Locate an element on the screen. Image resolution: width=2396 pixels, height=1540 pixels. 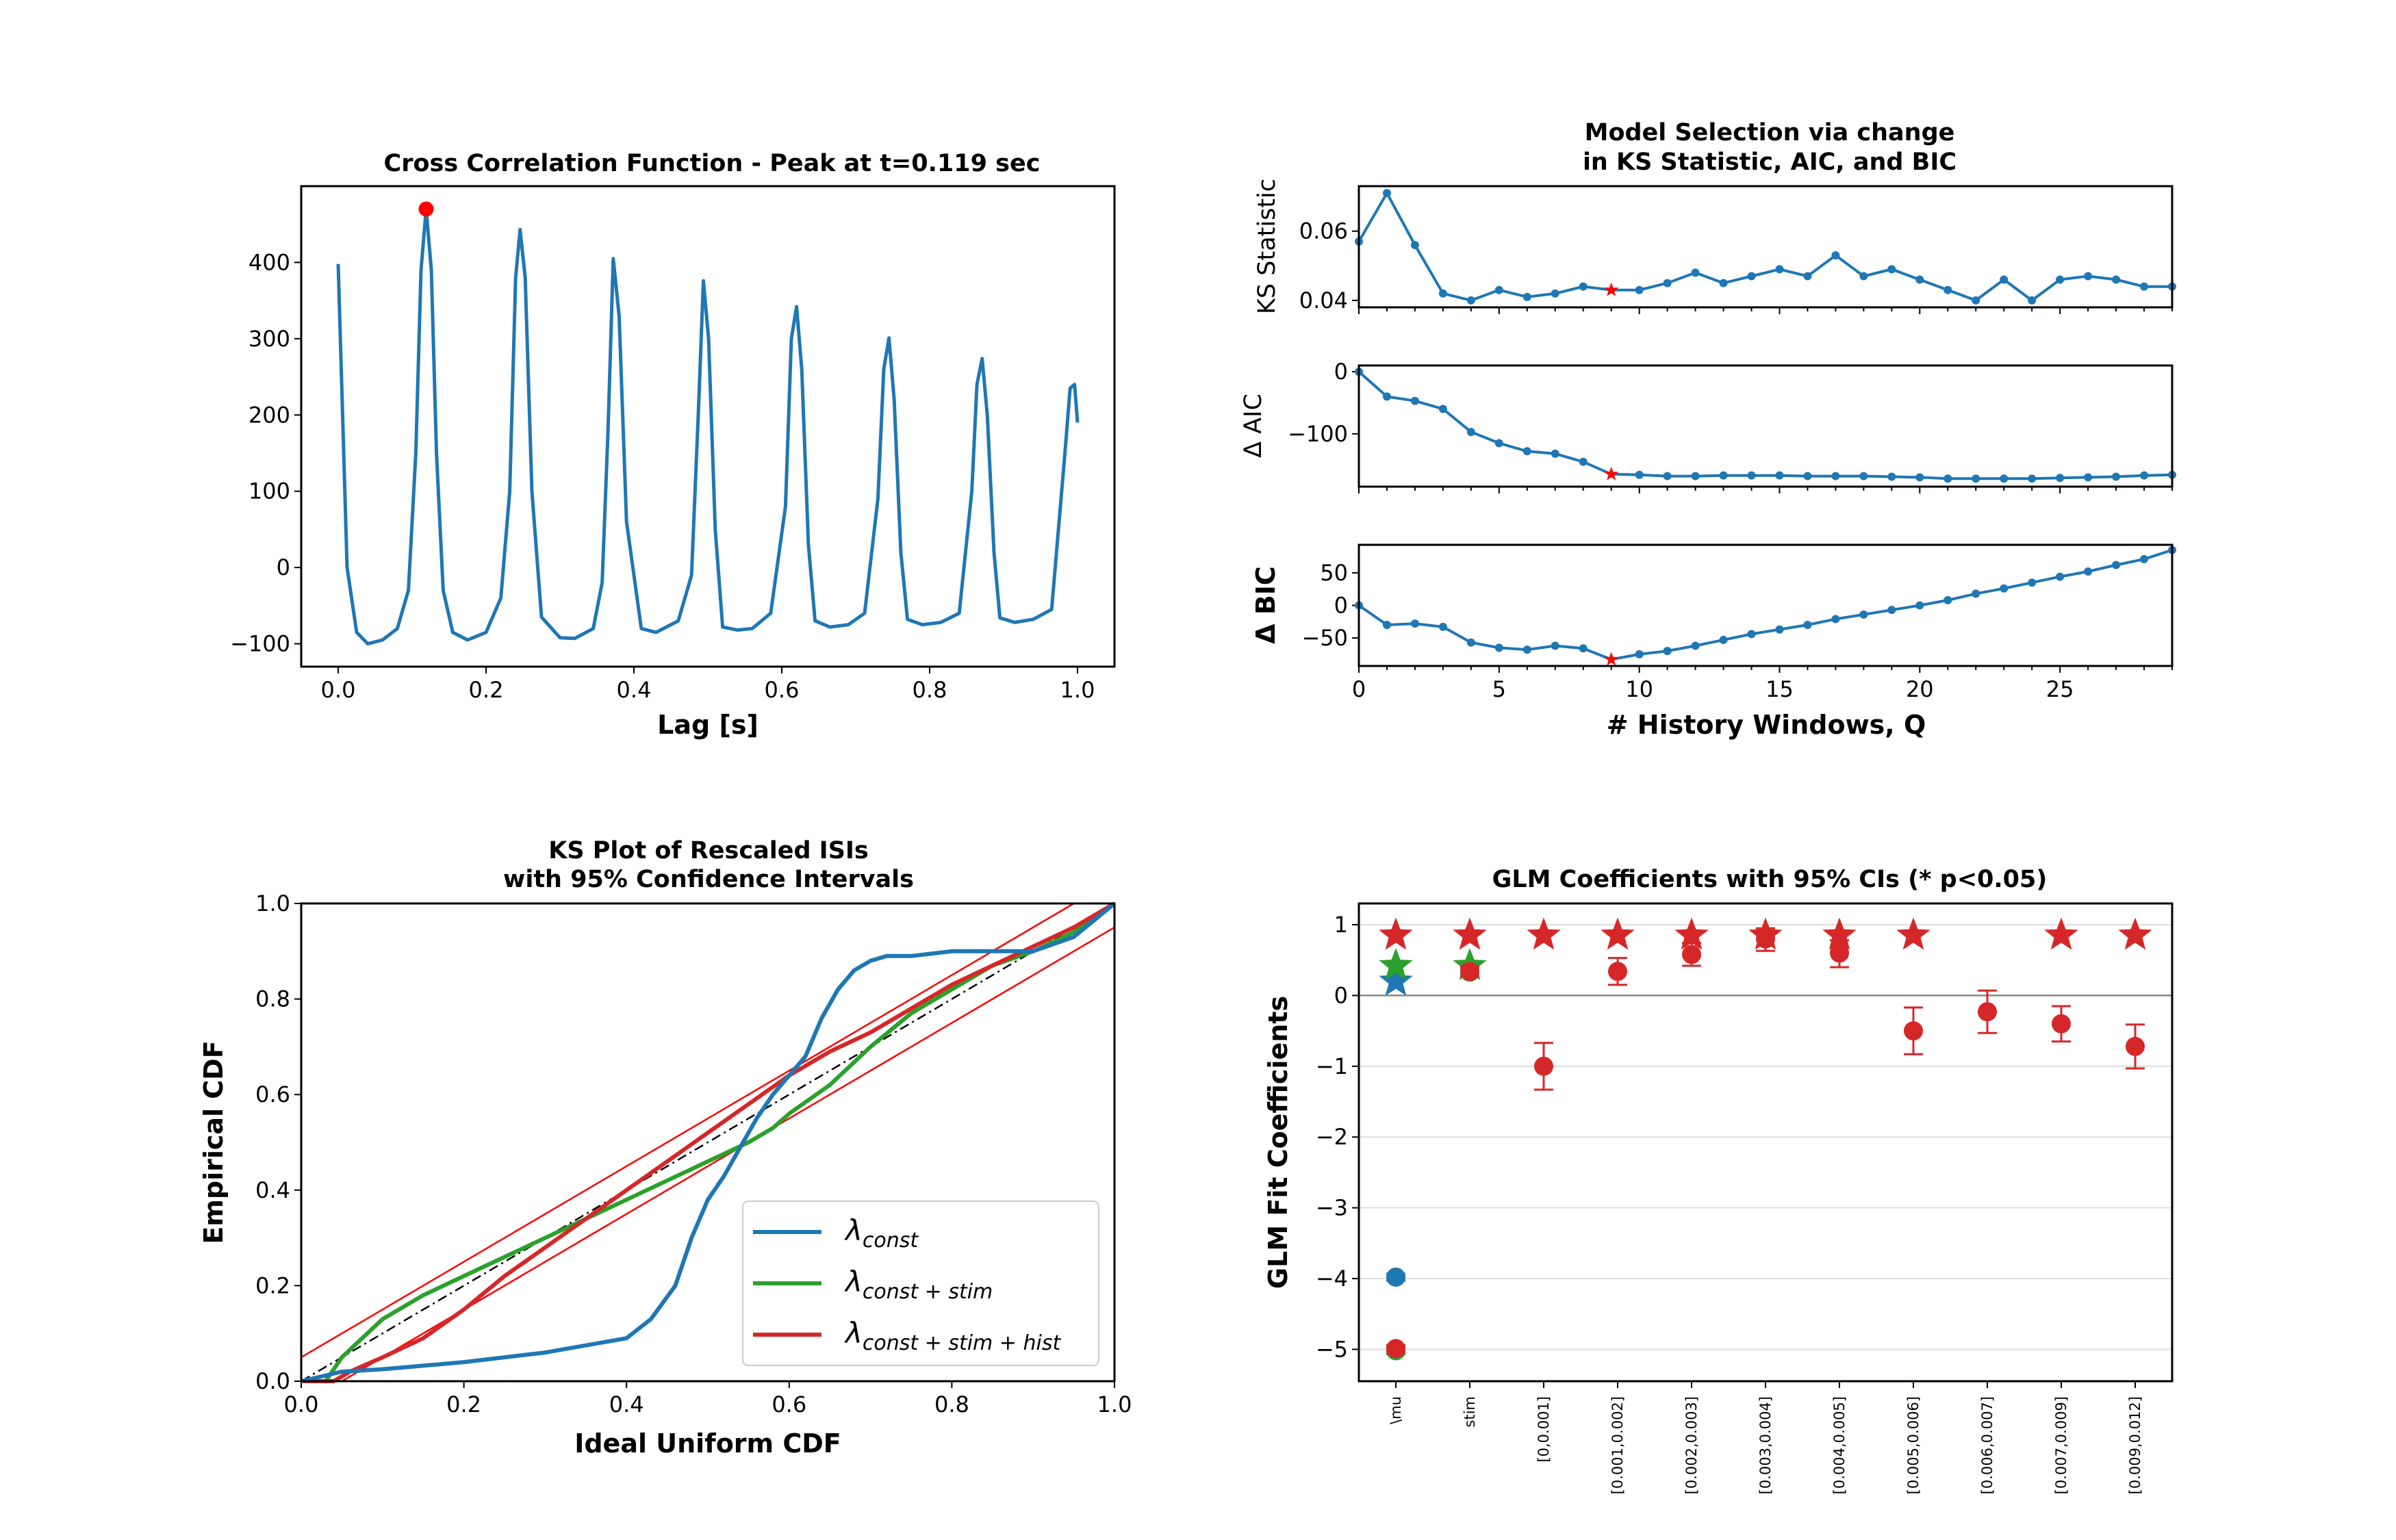
ks-series-line-blue is located at coordinates (708, 1142).